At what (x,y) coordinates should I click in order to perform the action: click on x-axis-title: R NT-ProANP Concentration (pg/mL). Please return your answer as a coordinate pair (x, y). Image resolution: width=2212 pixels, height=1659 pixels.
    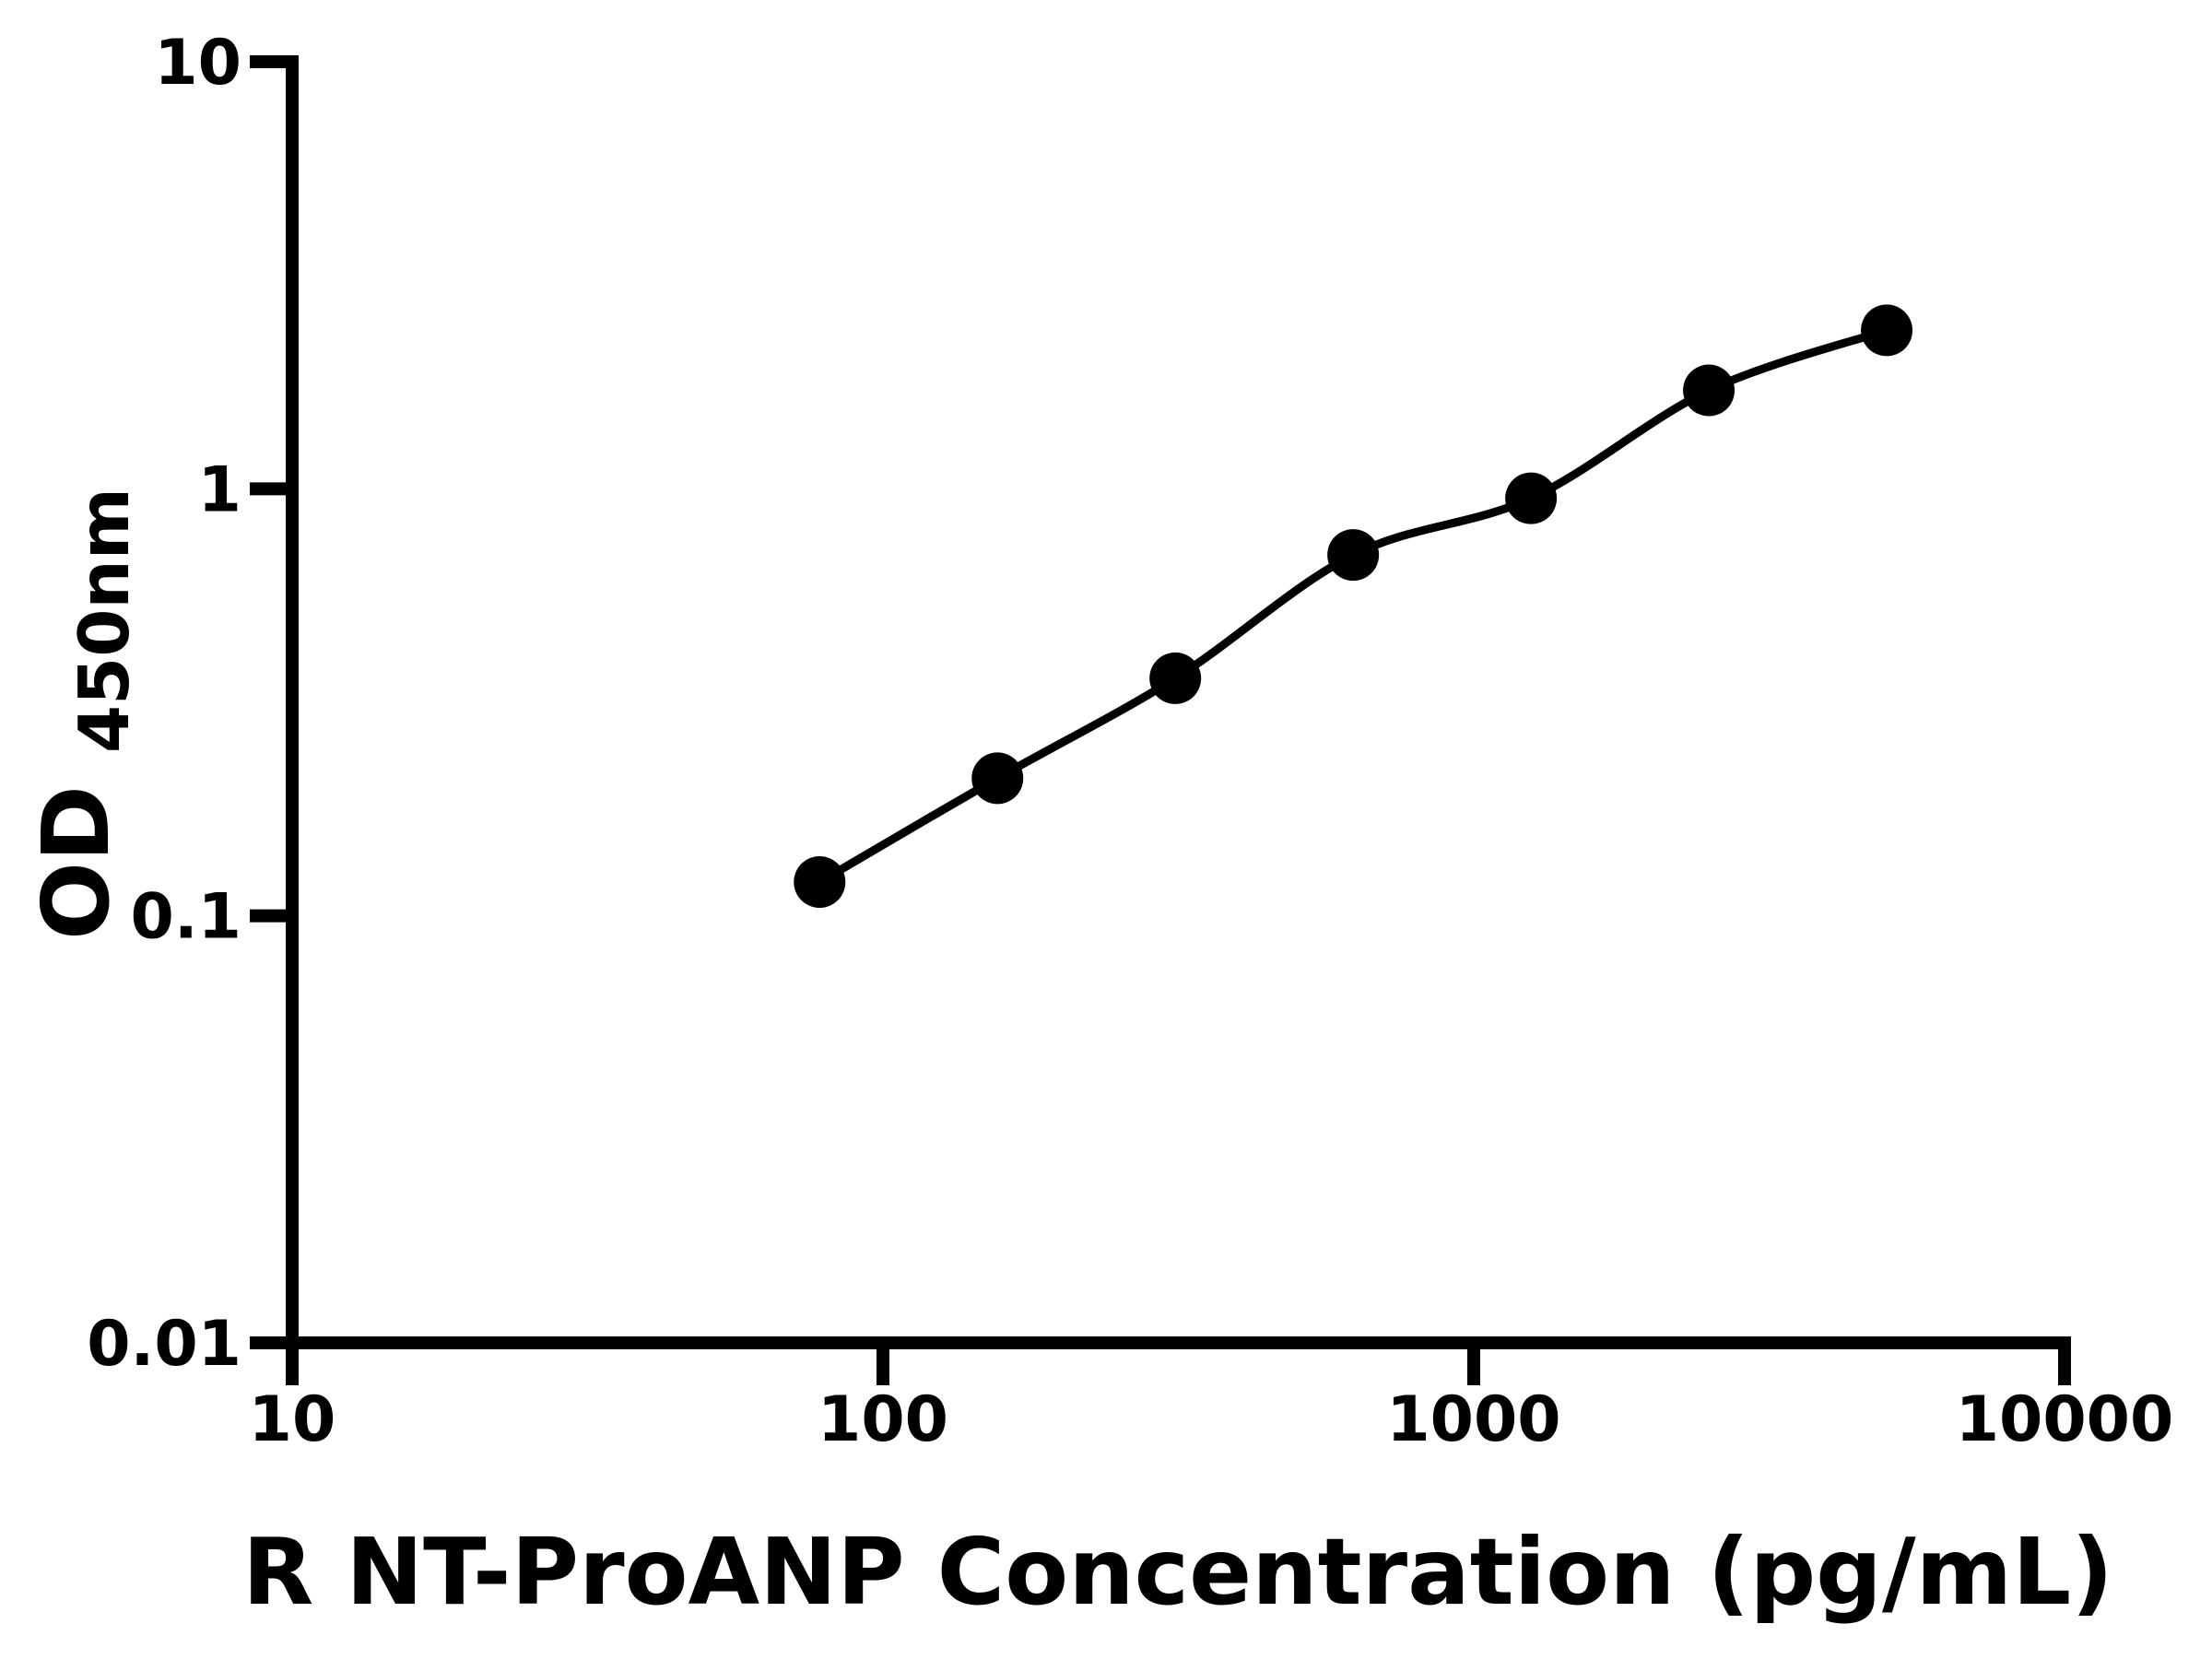
    Looking at the image, I should click on (1177, 1572).